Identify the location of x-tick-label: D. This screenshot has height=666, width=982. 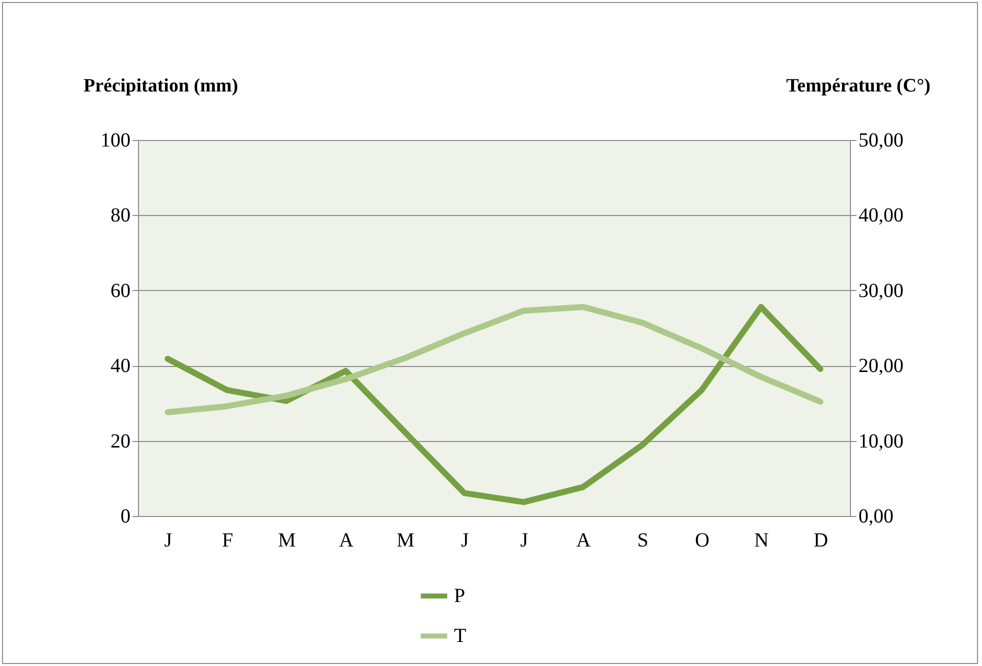
(821, 541).